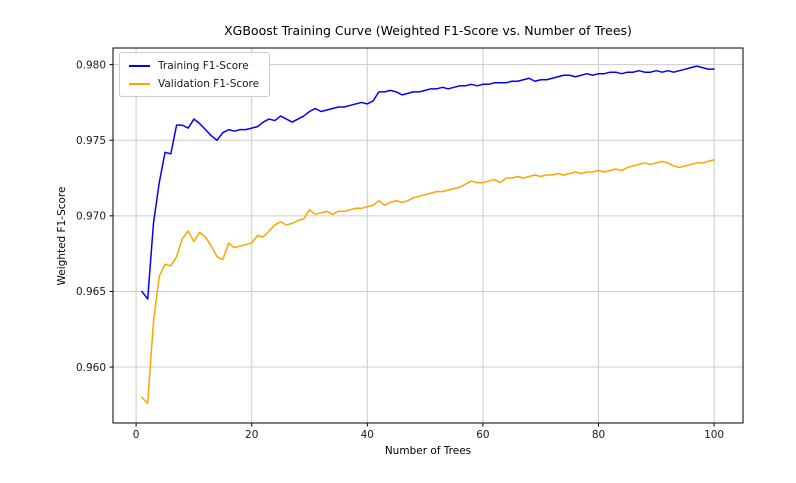 This screenshot has width=796, height=483. Describe the element at coordinates (482, 435) in the screenshot. I see `x-tick-label: 60` at that location.